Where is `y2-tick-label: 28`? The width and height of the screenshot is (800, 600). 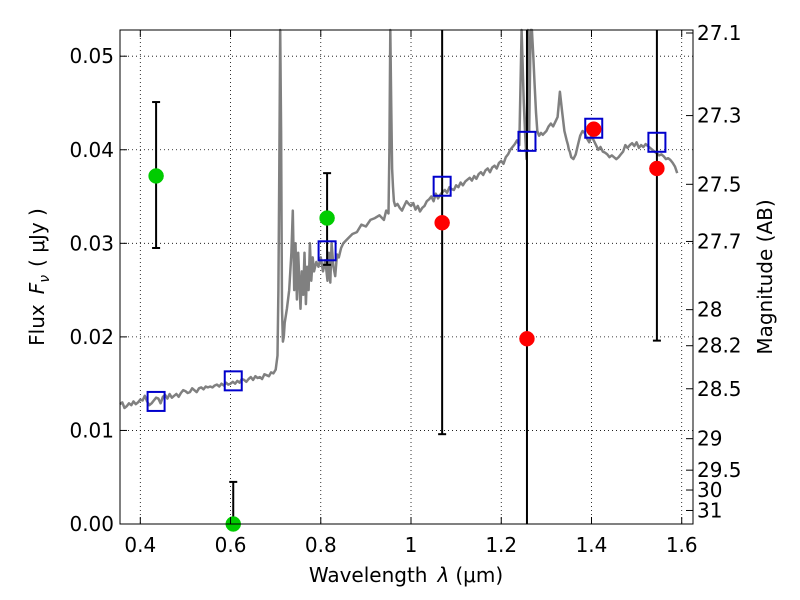 y2-tick-label: 28 is located at coordinates (709, 310).